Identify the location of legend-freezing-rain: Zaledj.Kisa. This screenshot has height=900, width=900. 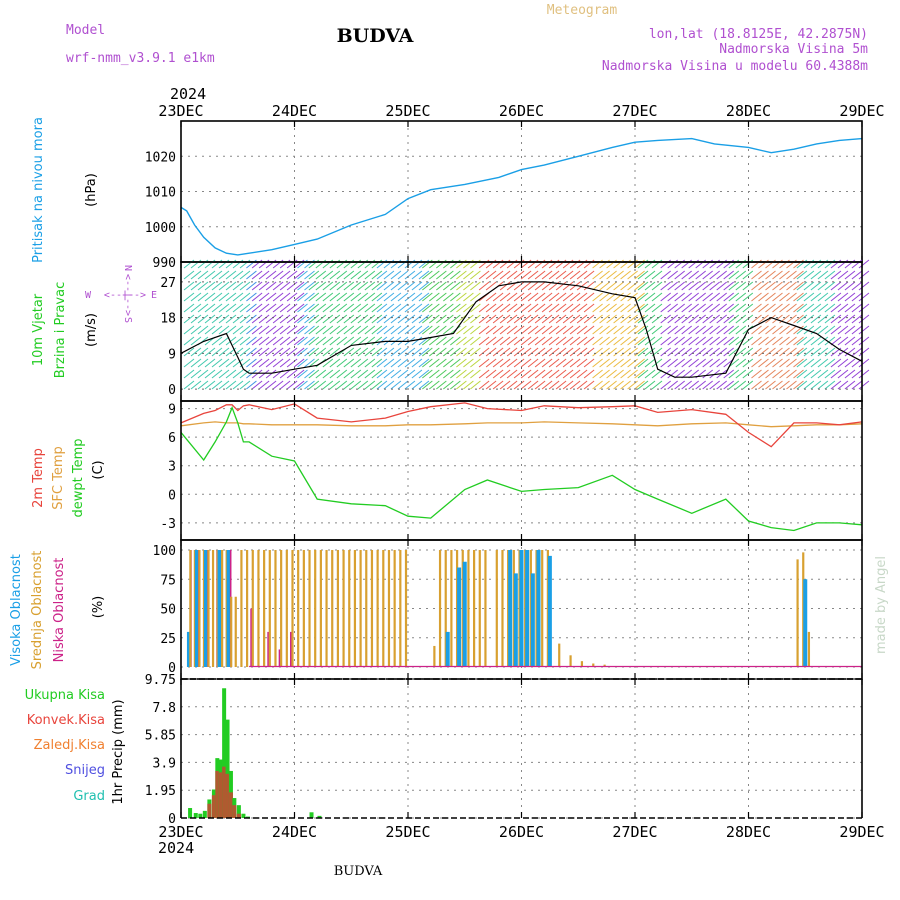
(69, 745).